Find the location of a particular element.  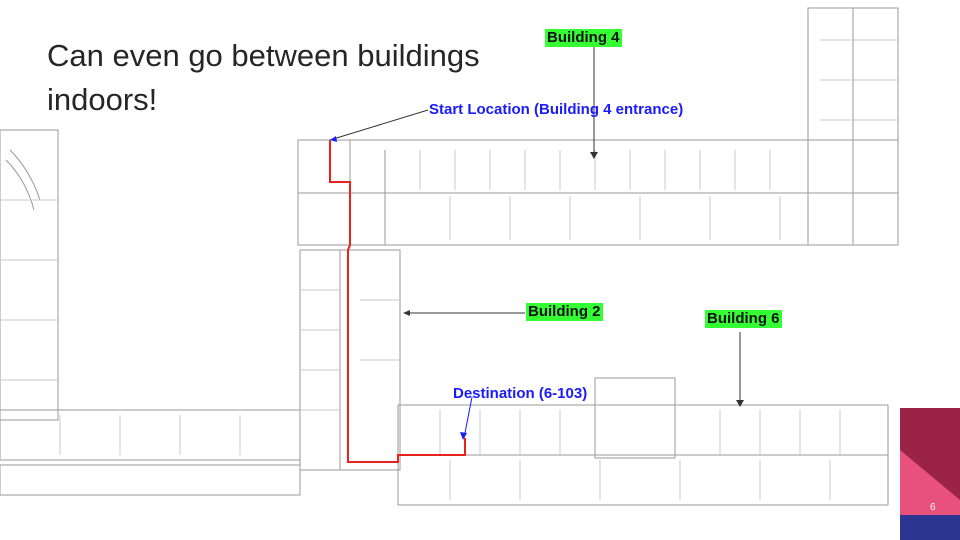

slide-title: Can even go between buildings indoors! is located at coordinates (263, 77).